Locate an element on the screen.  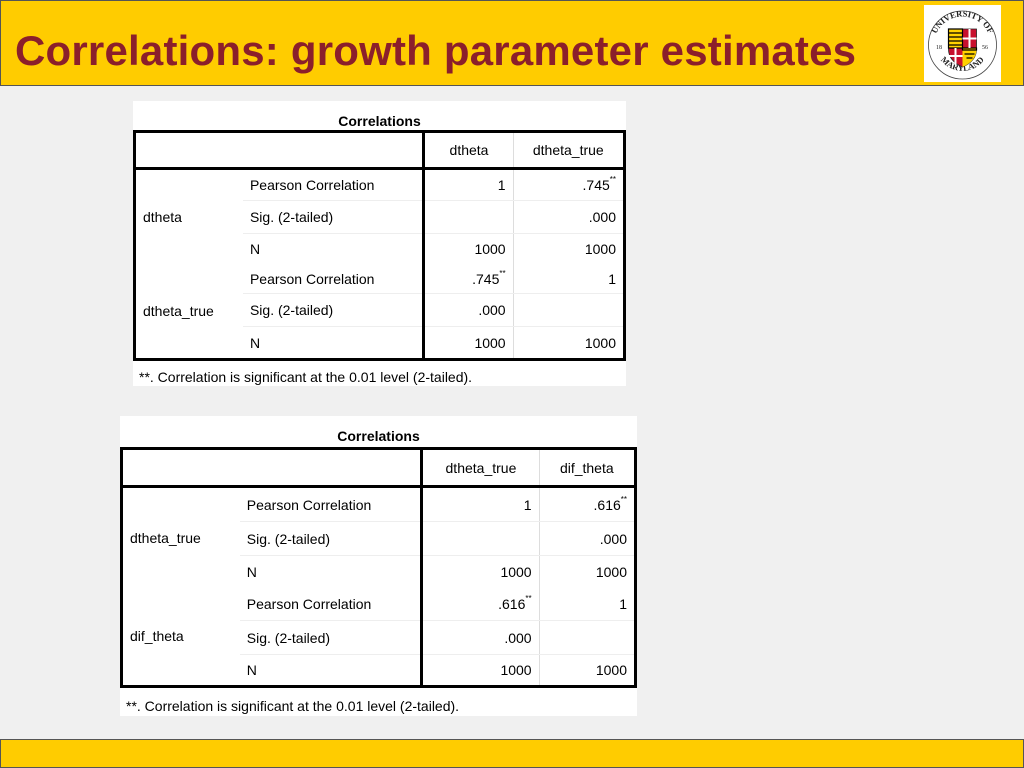
table-row: dtheta_true Pearson Correlation .745** 1 is located at coordinates (380, 291).